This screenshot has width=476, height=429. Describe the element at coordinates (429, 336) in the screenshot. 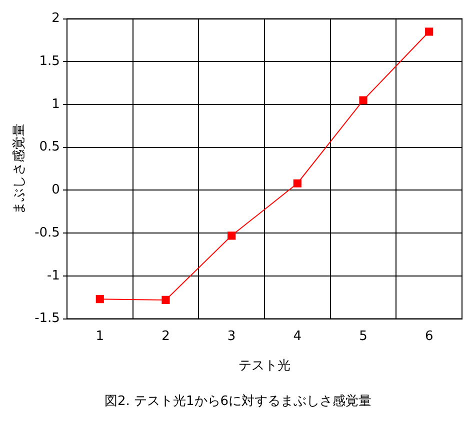

I see `x-tick-label: 6` at that location.